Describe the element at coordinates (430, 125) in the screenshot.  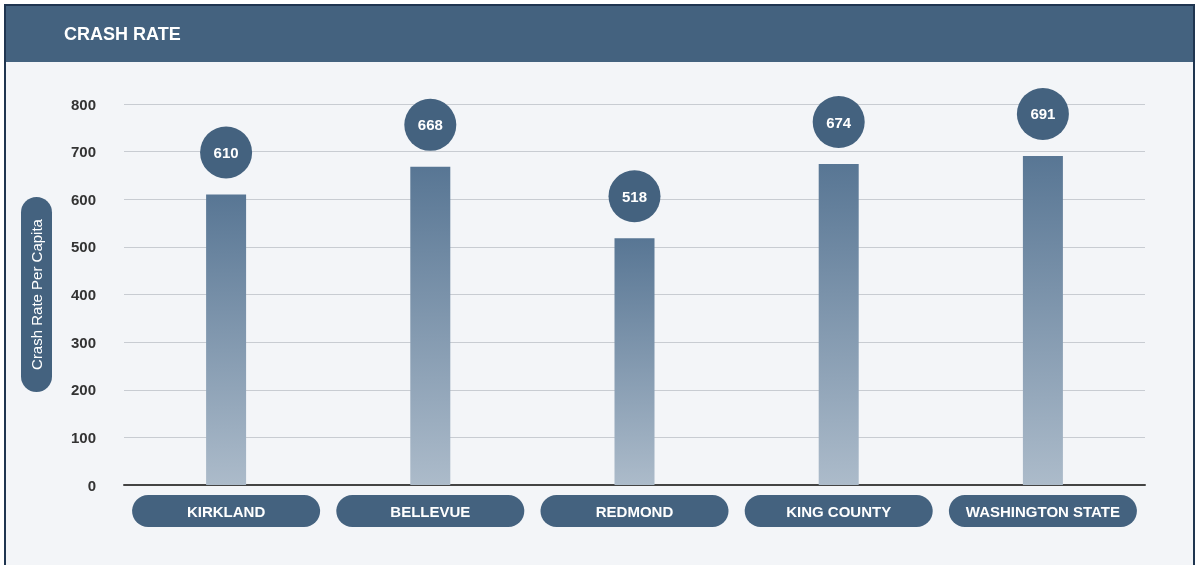
I see `data-label: 668` at that location.